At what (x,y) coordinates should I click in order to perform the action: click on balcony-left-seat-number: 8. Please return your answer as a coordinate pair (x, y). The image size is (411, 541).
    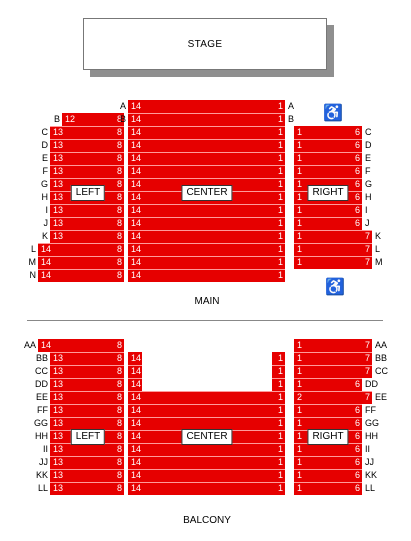
    Looking at the image, I should click on (119, 475).